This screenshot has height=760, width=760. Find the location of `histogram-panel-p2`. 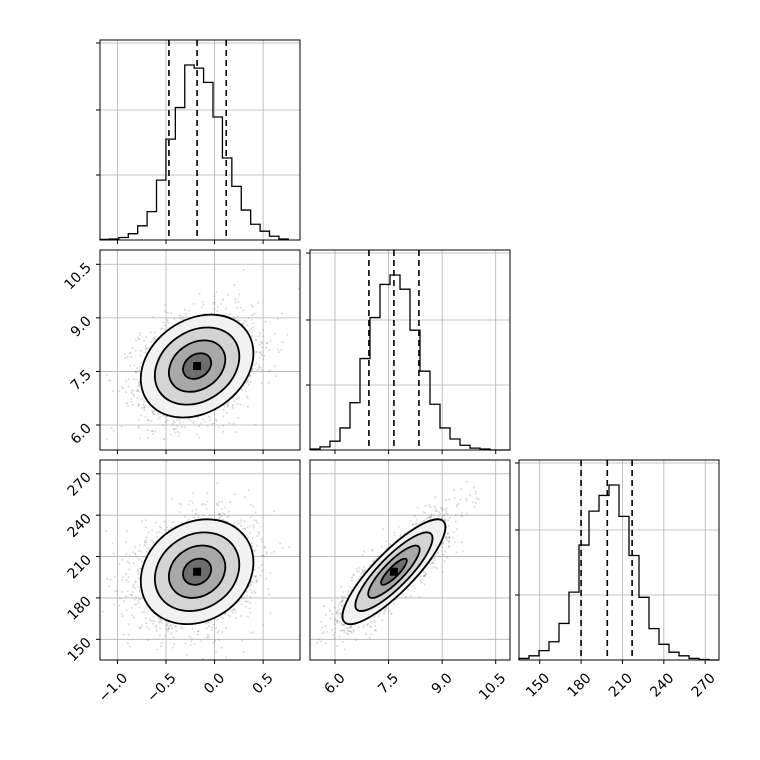

histogram-panel-p2 is located at coordinates (617, 560).